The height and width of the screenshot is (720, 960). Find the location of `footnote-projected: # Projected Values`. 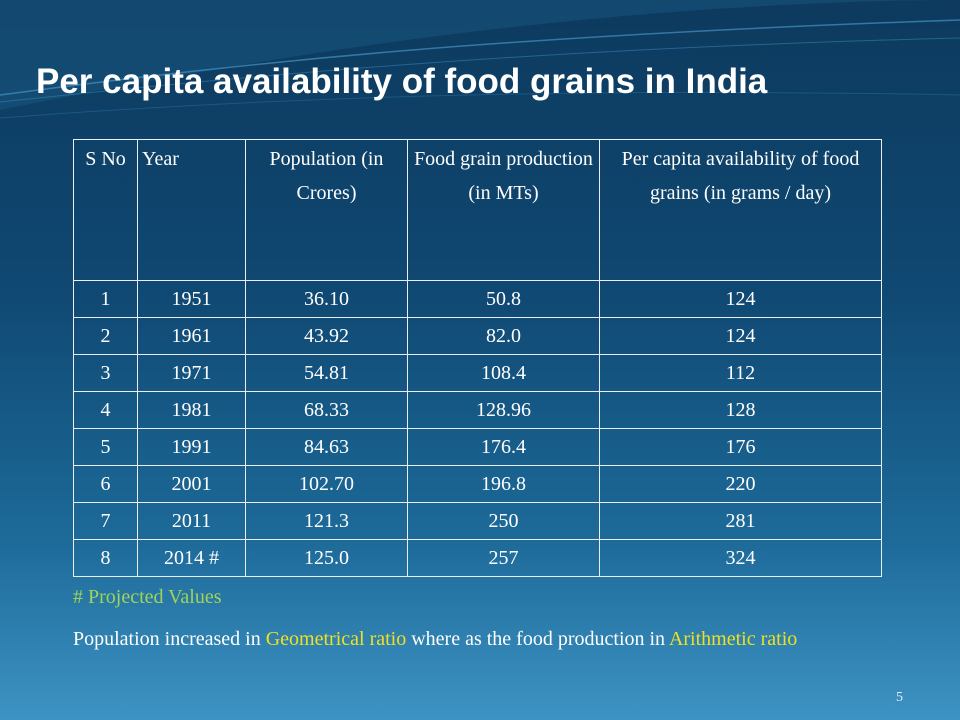

footnote-projected: # Projected Values is located at coordinates (147, 597).